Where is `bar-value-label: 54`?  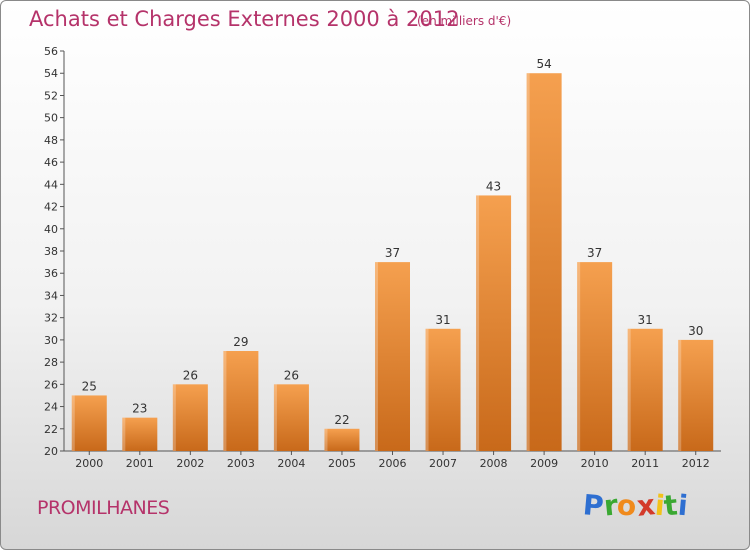 bar-value-label: 54 is located at coordinates (543, 64).